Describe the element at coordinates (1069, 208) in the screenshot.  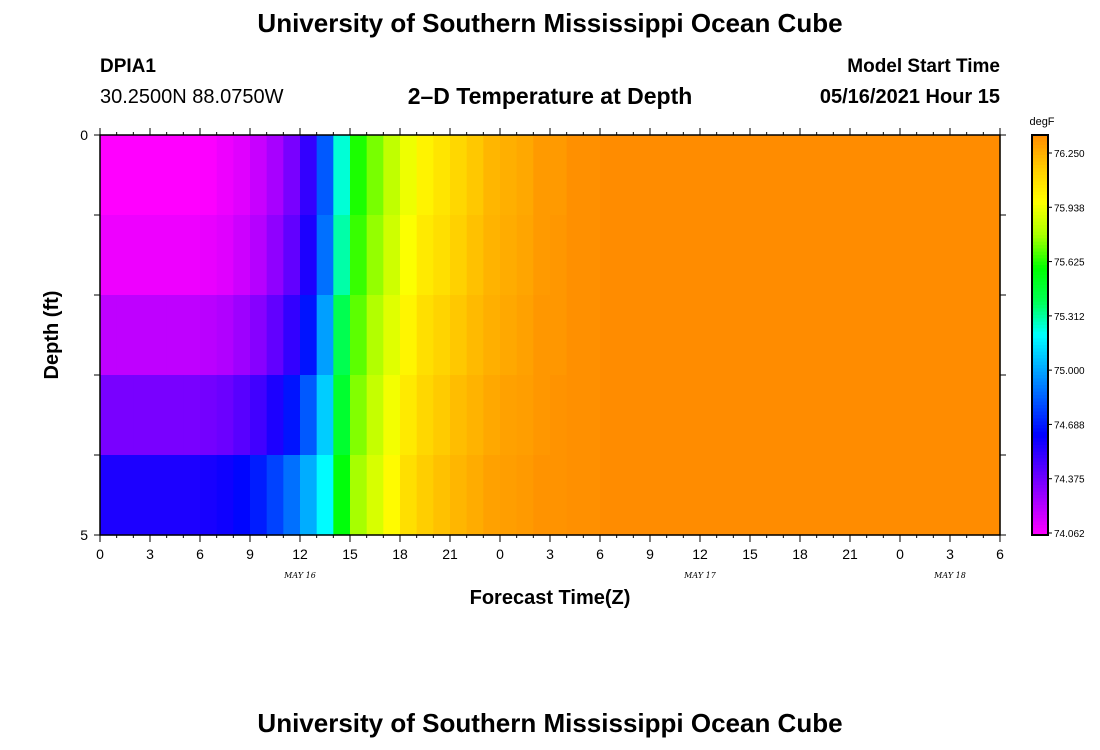
I see `colorbar-tick-label: 75.938` at that location.